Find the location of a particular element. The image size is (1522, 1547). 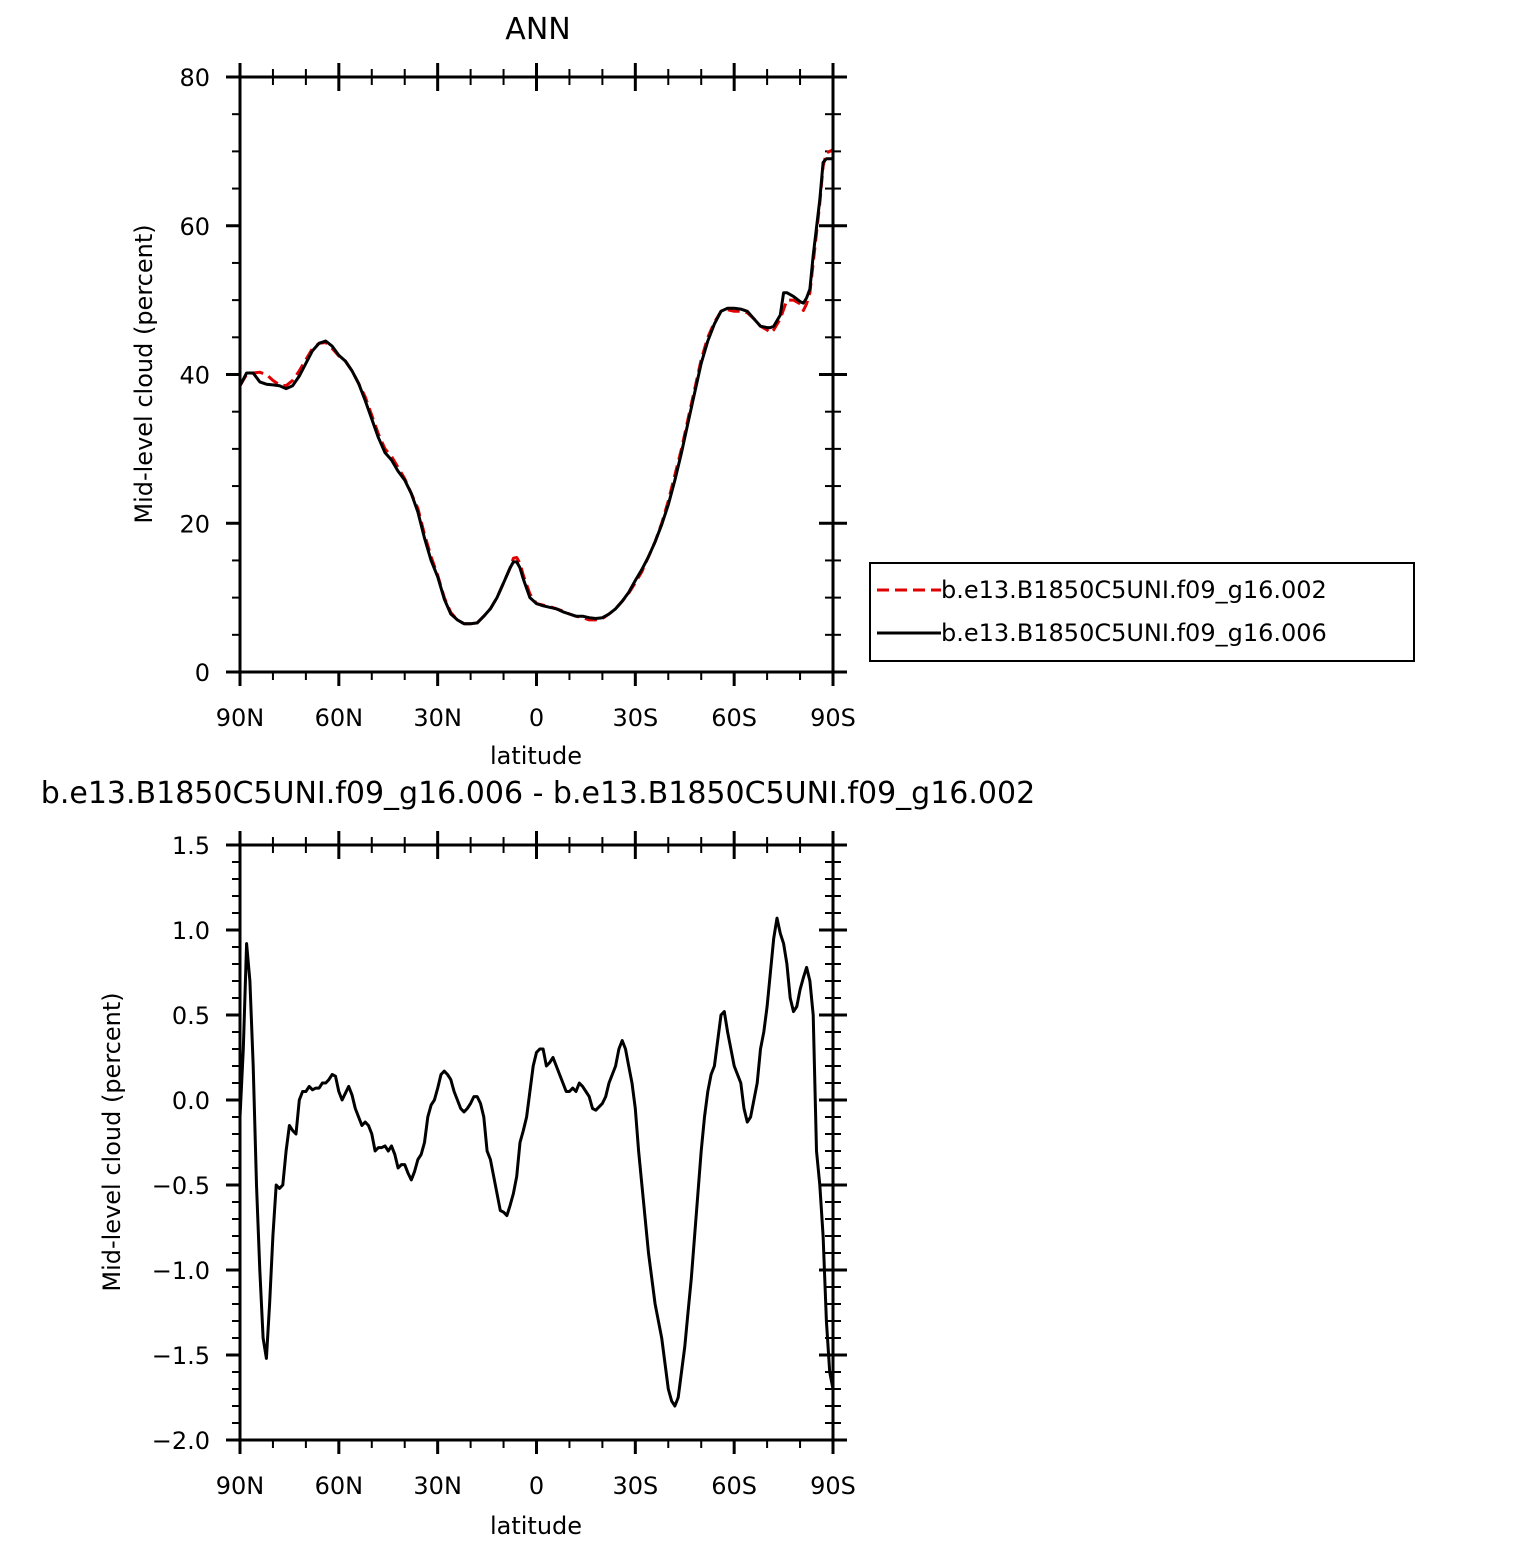

chart-title: ANN is located at coordinates (537, 29).